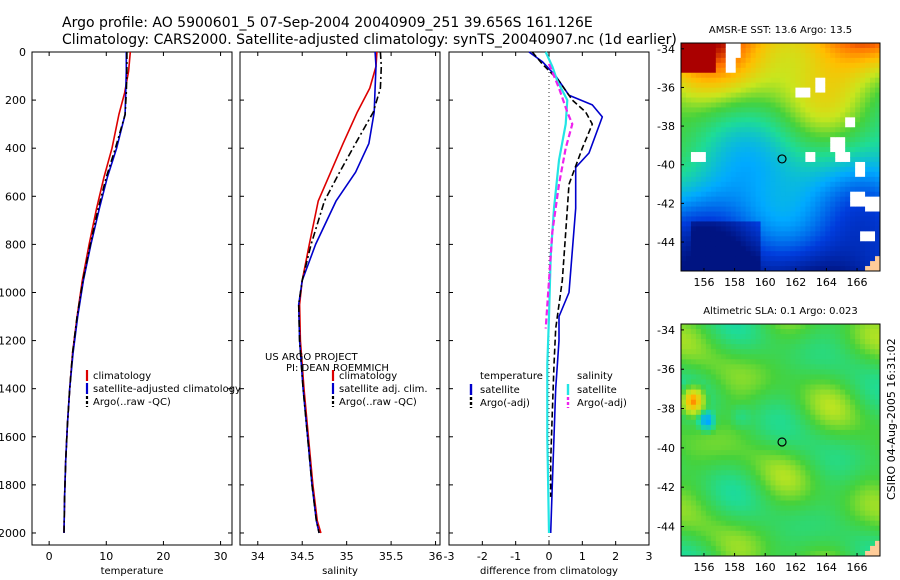 The image size is (900, 580). Describe the element at coordinates (15, 244) in the screenshot. I see `y-tick-label: 800` at that location.